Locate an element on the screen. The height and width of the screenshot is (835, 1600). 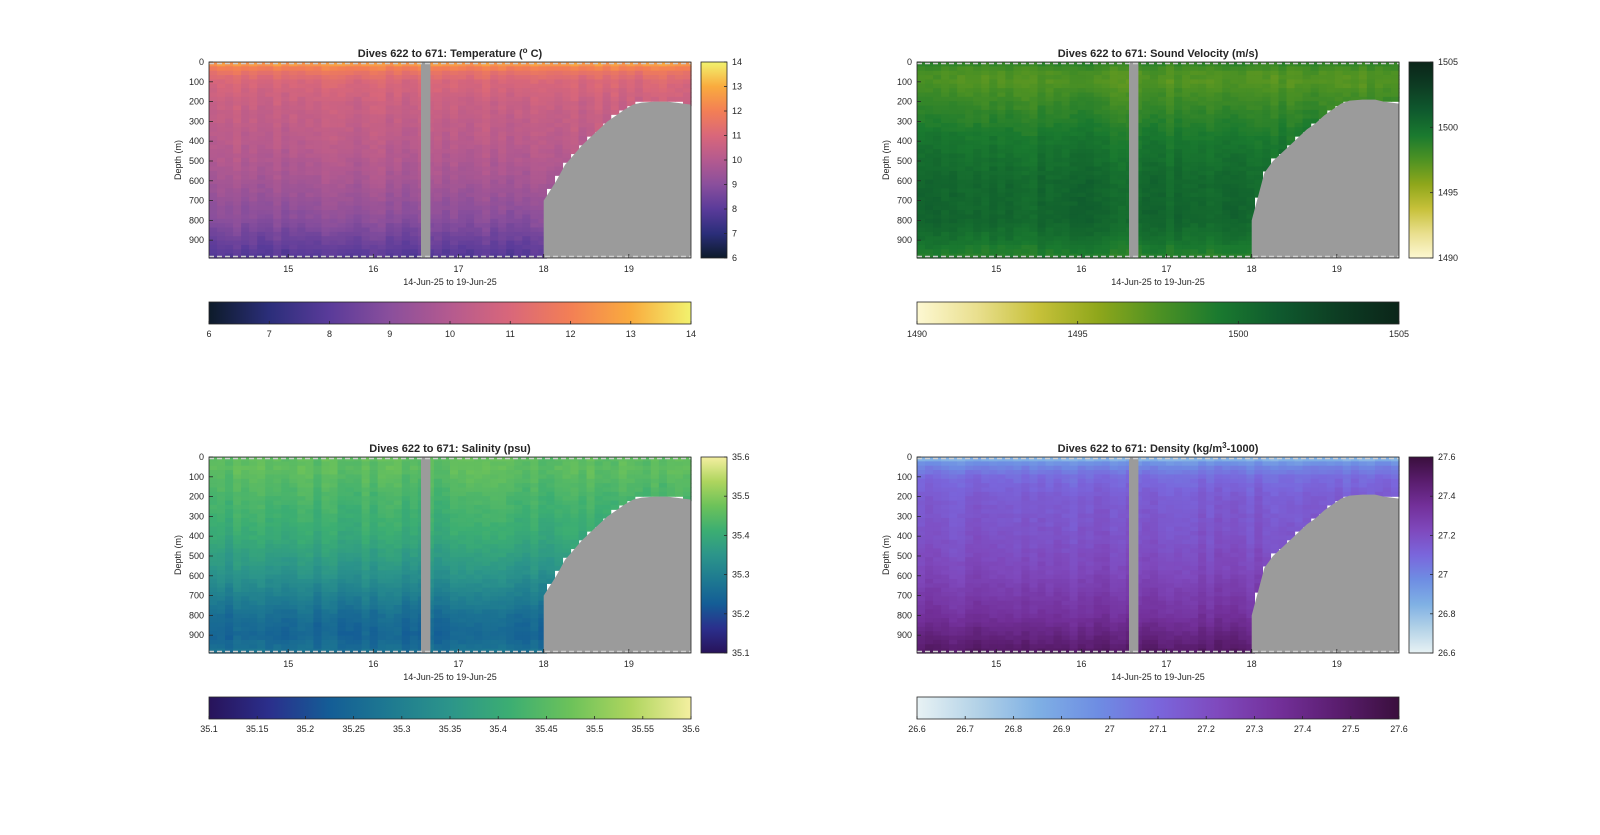
colorbar-horizontal is located at coordinates (450, 313).